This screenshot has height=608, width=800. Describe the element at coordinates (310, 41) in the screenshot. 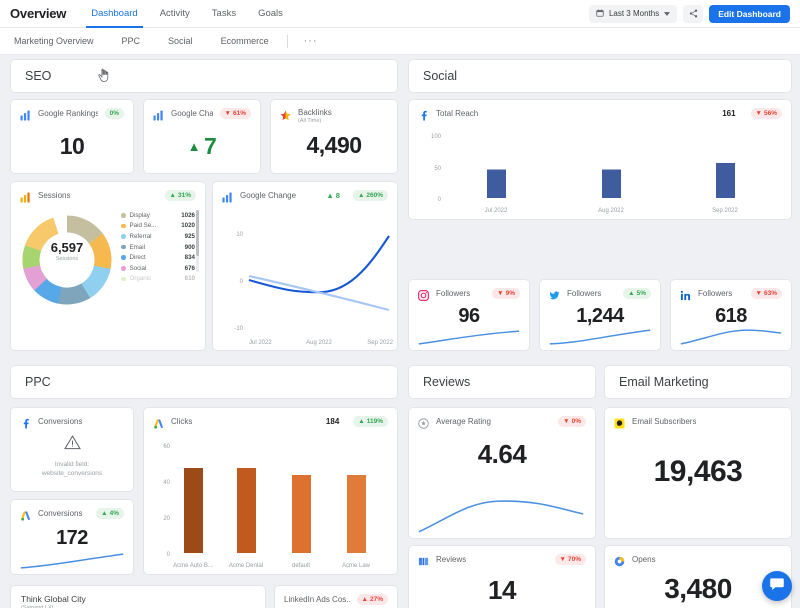

I see `subnav-more-button: ···` at that location.